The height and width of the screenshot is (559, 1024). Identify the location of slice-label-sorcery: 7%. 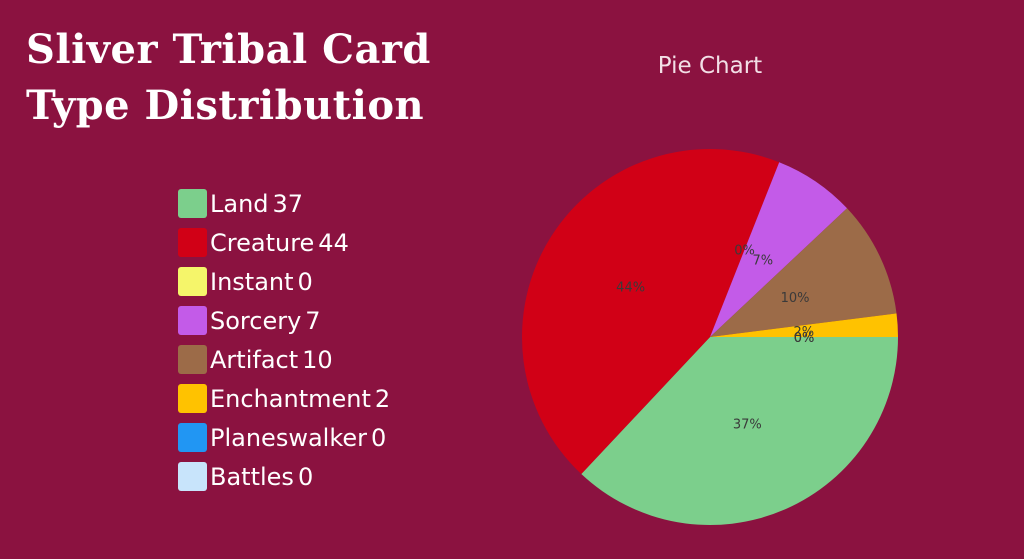
(763, 260).